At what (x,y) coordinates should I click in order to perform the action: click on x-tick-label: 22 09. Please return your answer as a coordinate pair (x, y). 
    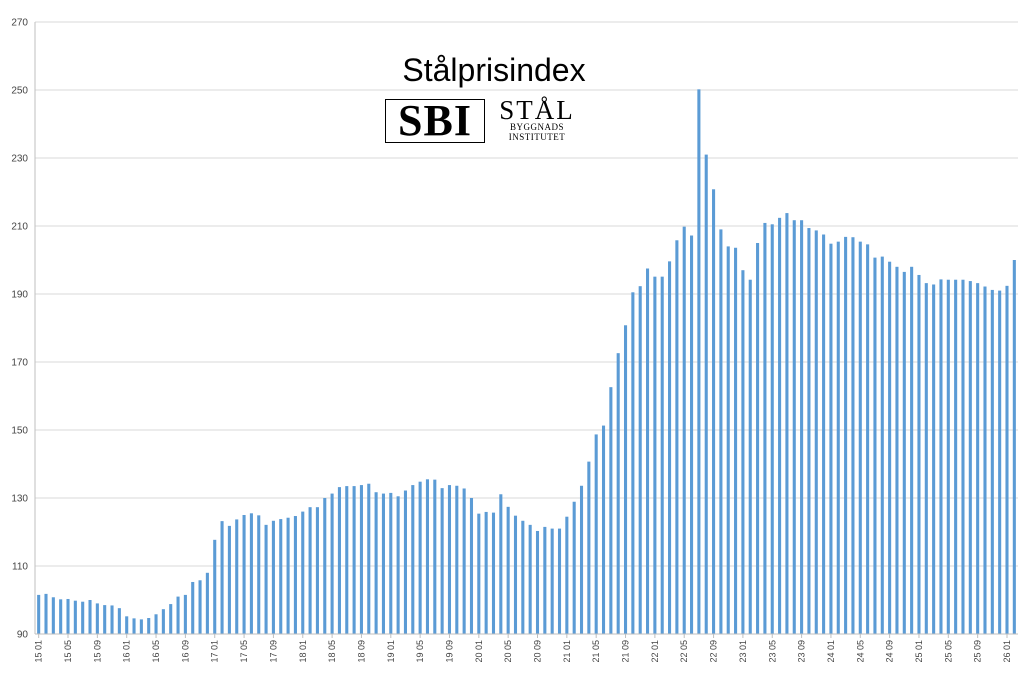
    Looking at the image, I should click on (714, 651).